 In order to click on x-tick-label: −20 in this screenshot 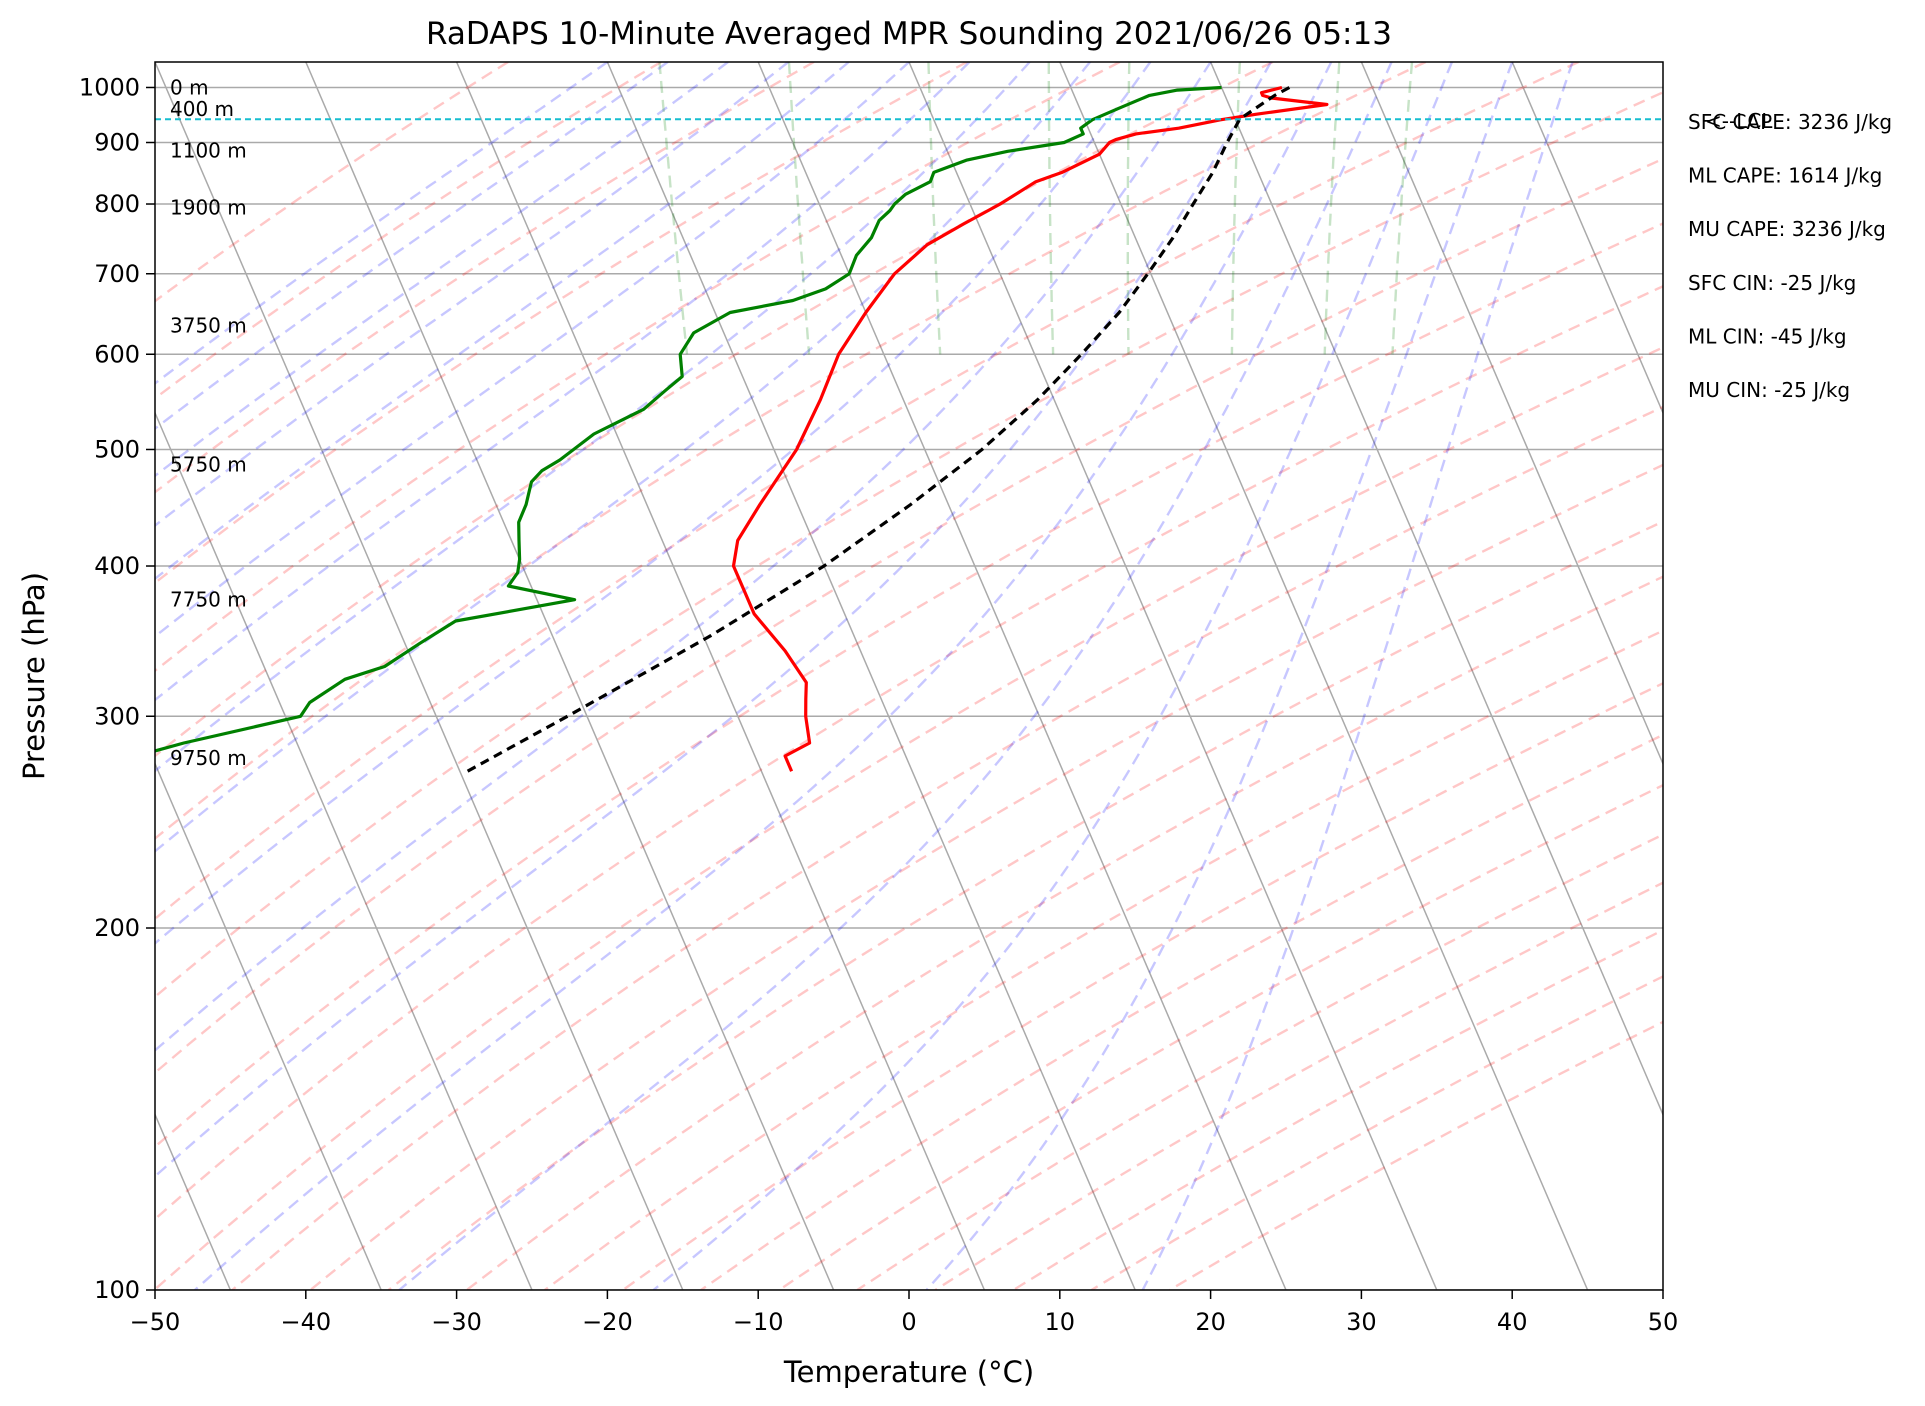, I will do `click(607, 1322)`.